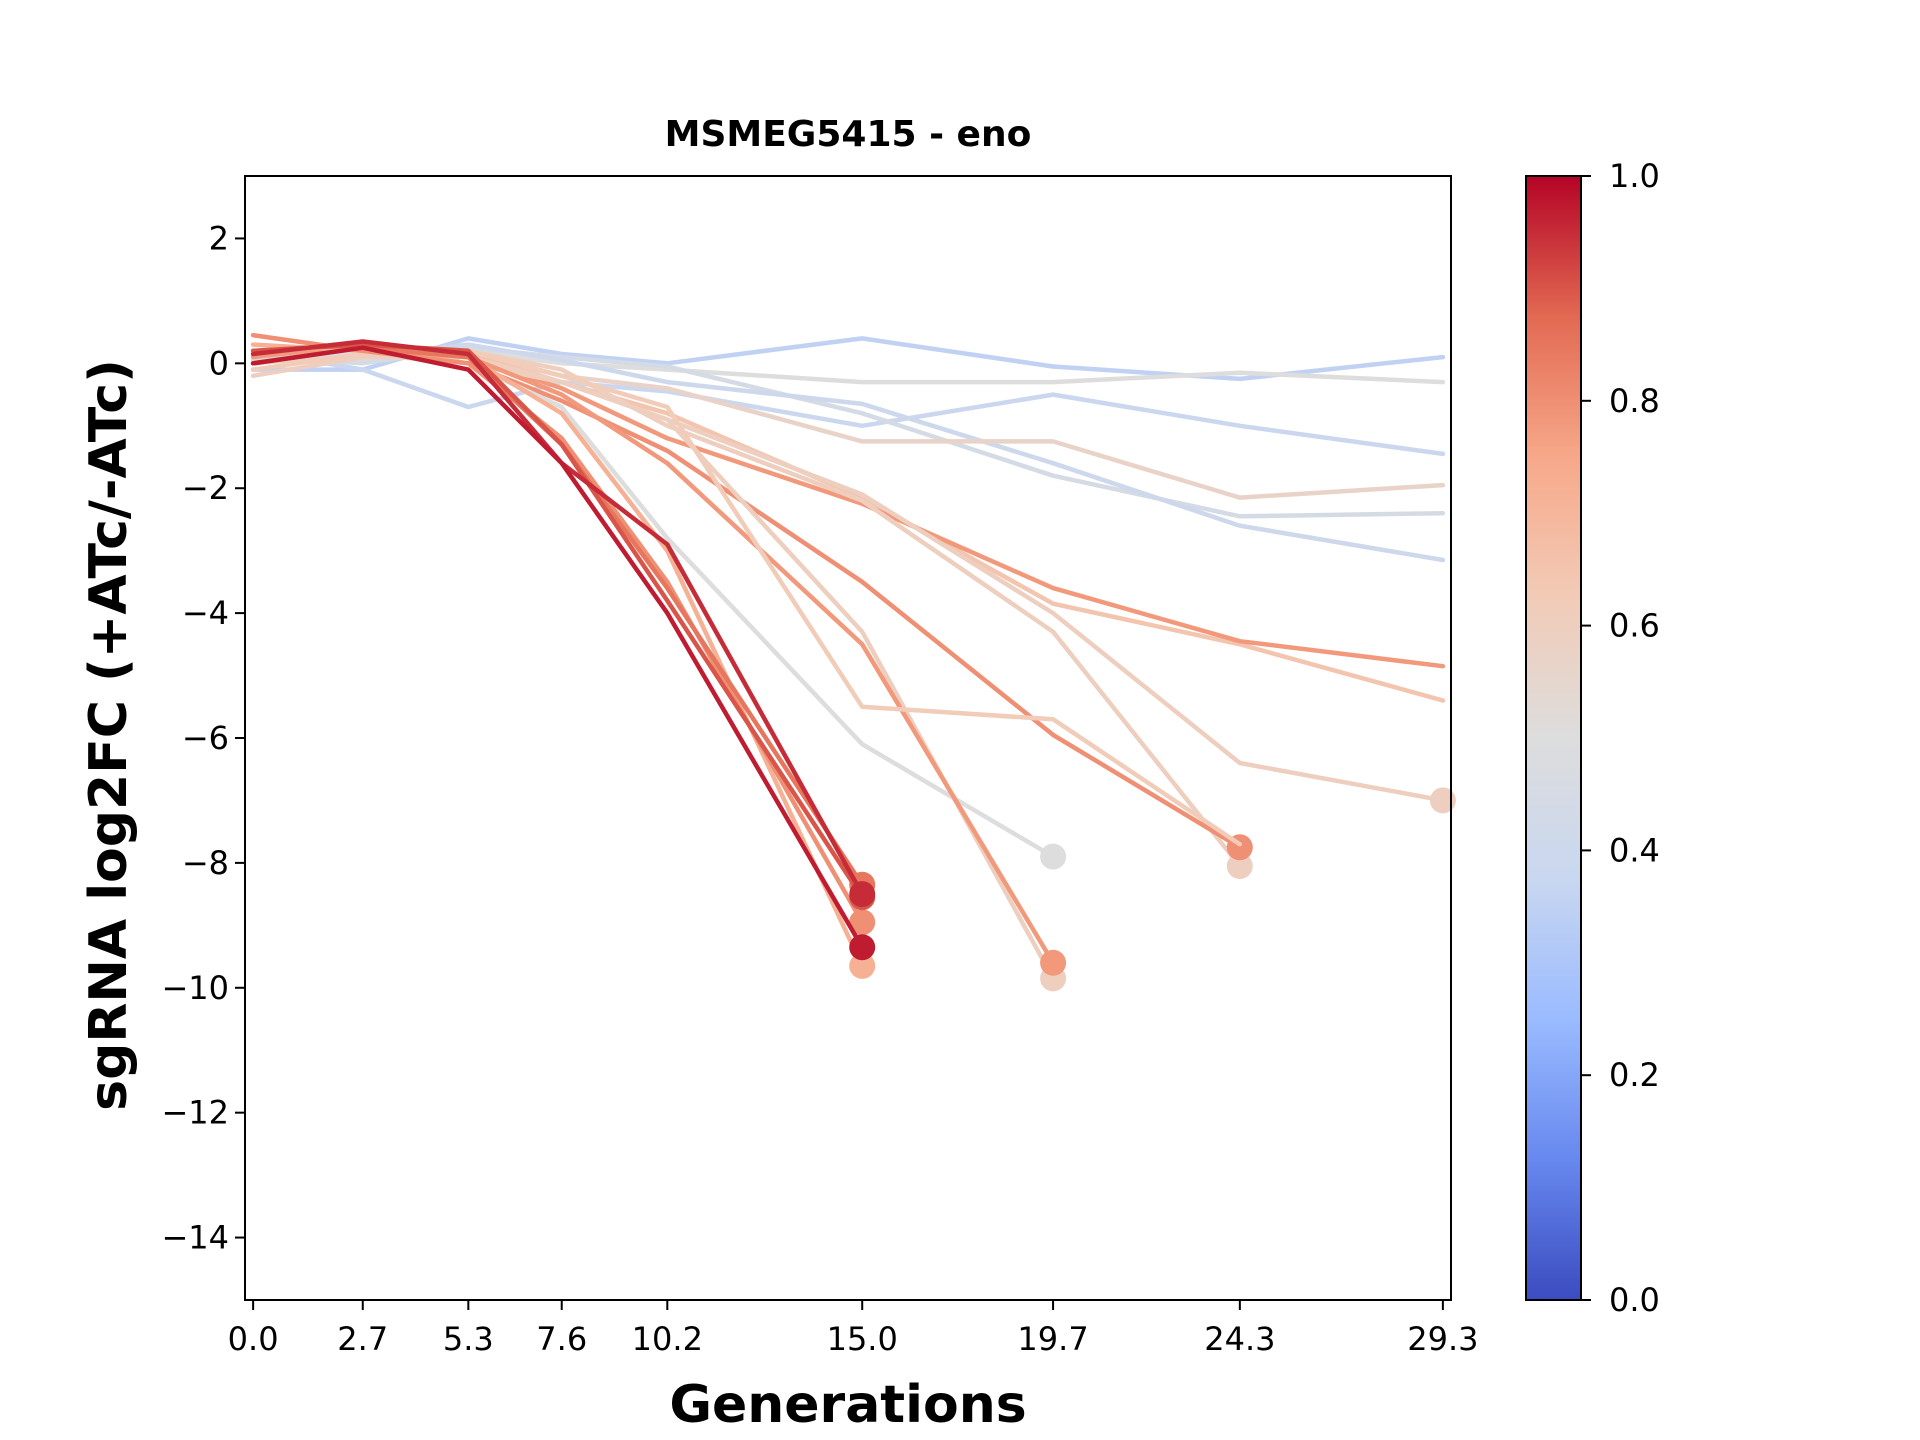 This screenshot has height=1440, width=1920. Describe the element at coordinates (205, 613) in the screenshot. I see `y-tick-label: −4` at that location.